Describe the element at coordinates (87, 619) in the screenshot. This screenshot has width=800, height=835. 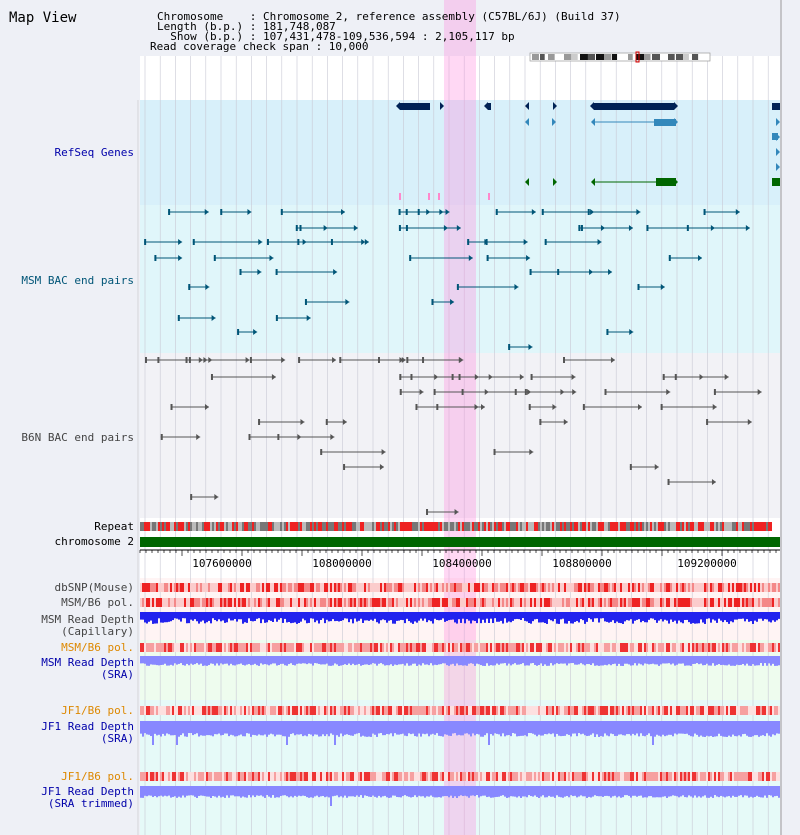
I see `track-label-msm-depth-capillary: MSM Read Depth` at that location.